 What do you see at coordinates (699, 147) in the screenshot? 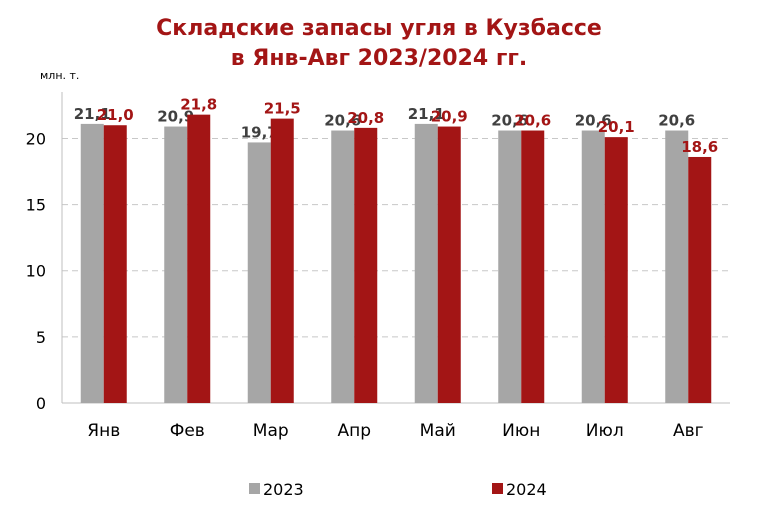
I see `data-label-2024: 18,6` at bounding box center [699, 147].